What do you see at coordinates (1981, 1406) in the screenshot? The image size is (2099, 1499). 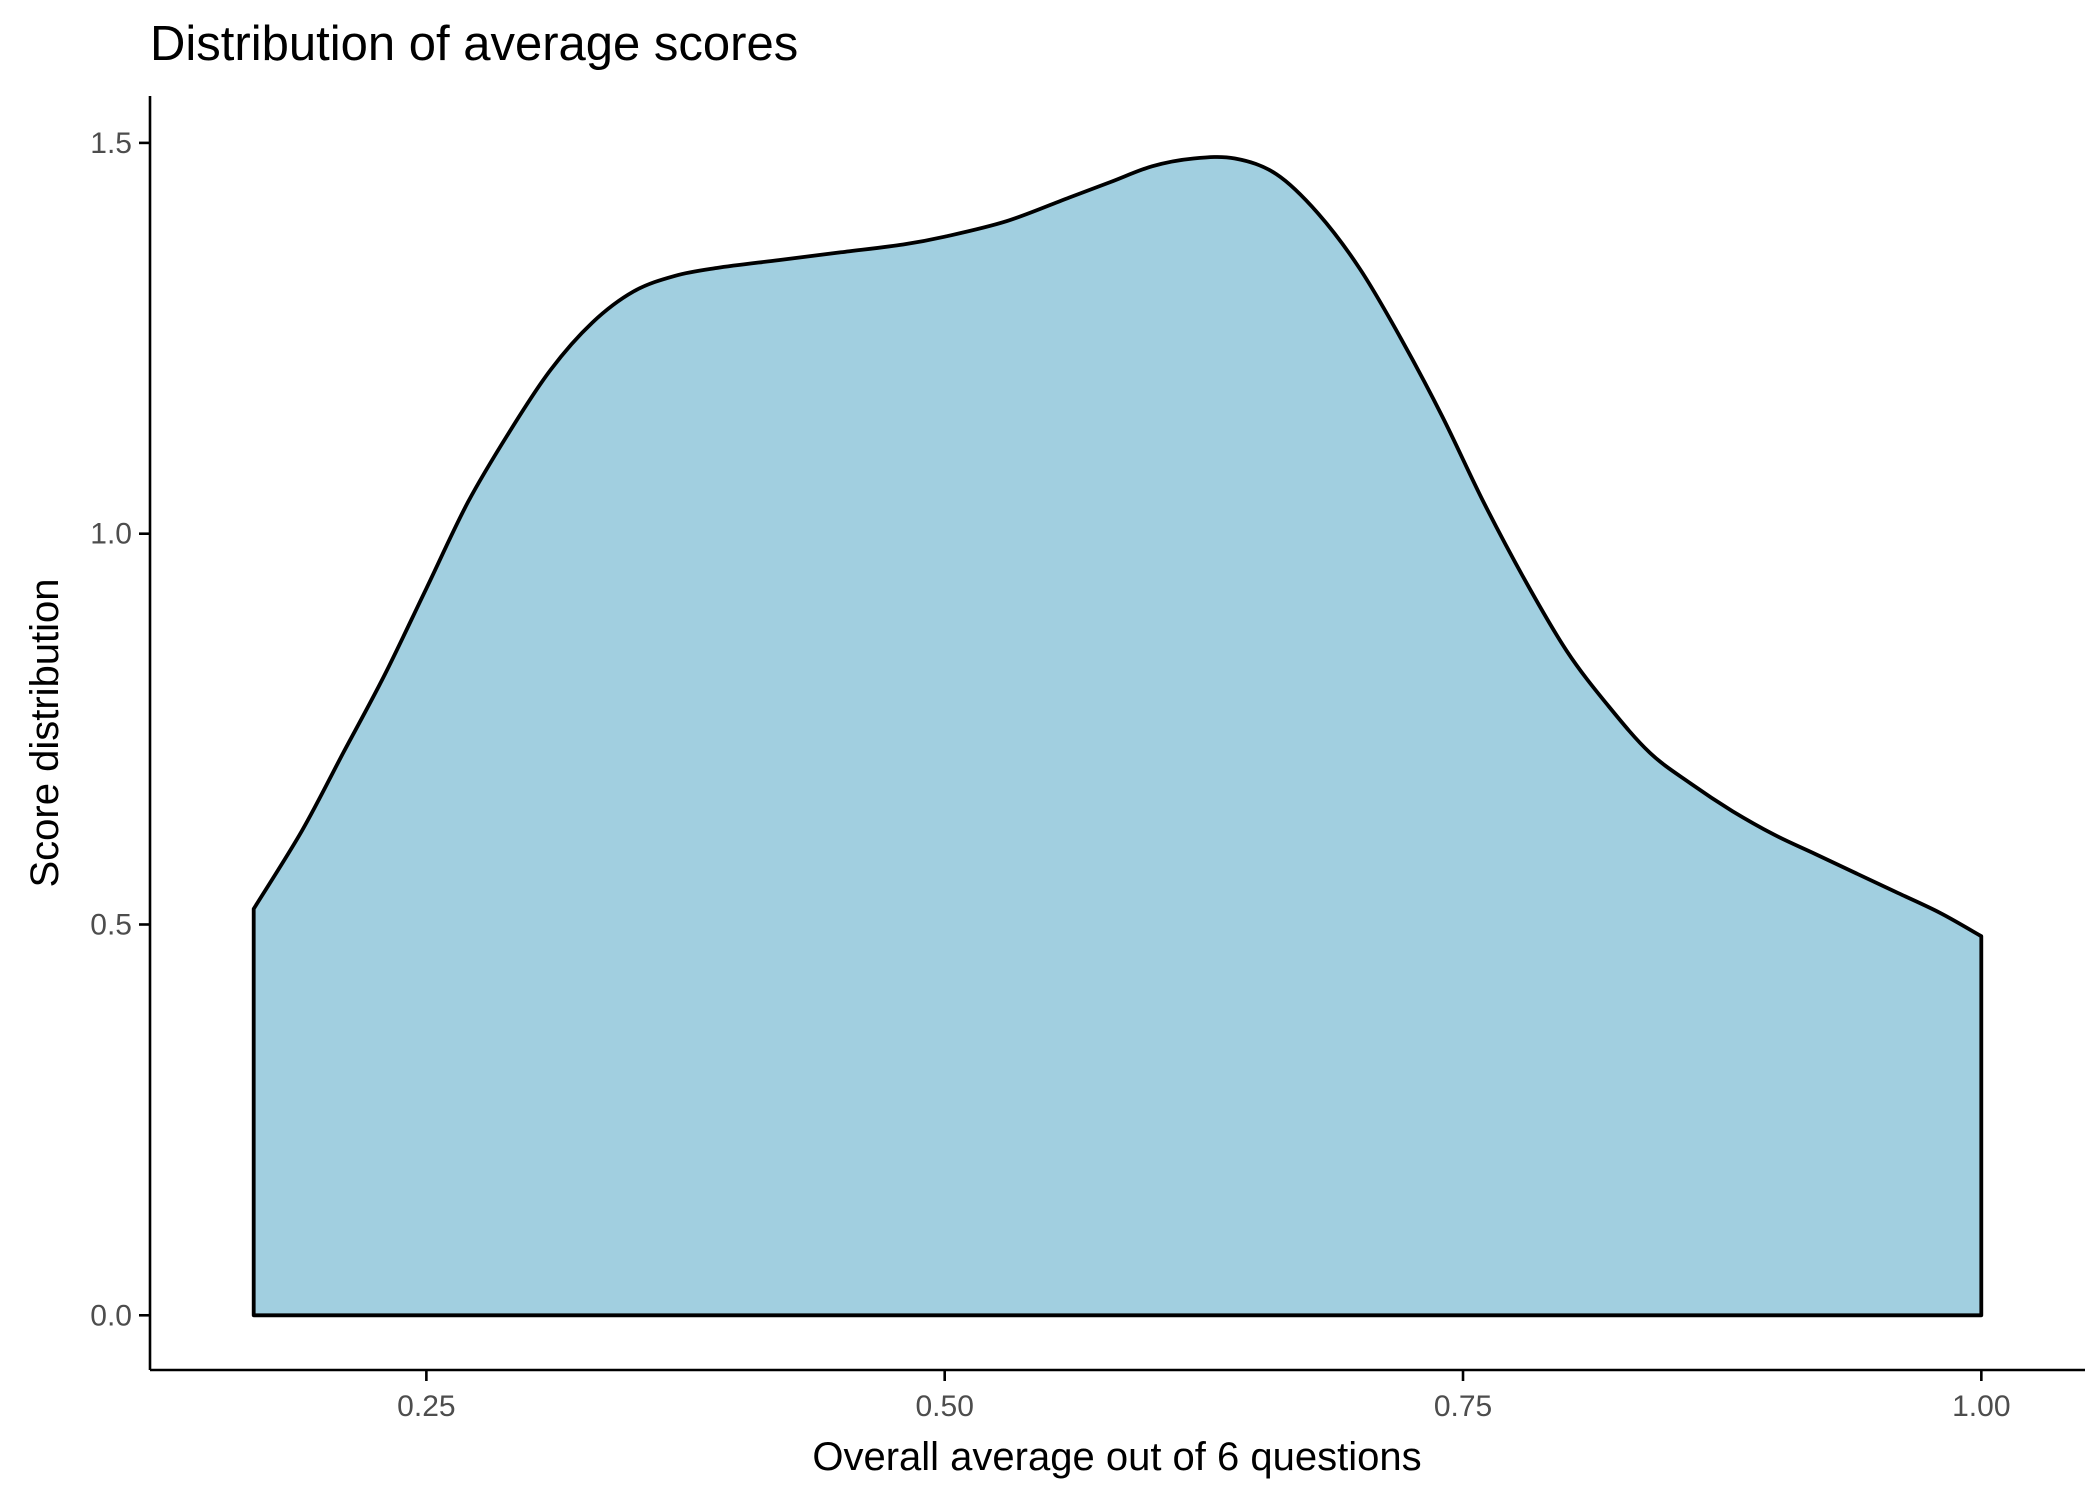 I see `x-tick-label: 1.00` at bounding box center [1981, 1406].